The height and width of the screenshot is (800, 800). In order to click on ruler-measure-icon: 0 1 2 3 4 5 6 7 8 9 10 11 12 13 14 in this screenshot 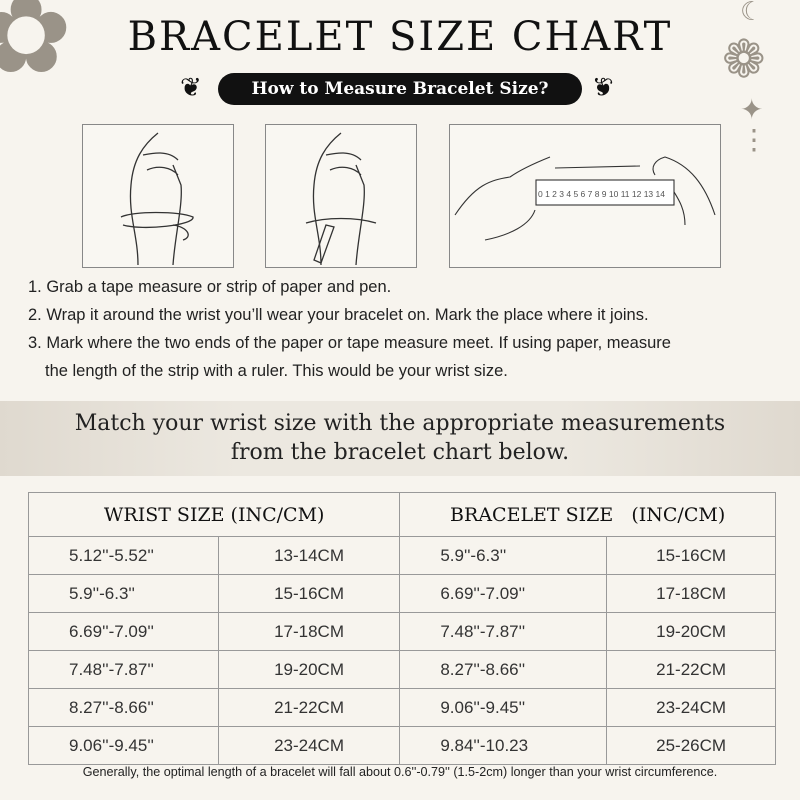, I will do `click(585, 196)`.